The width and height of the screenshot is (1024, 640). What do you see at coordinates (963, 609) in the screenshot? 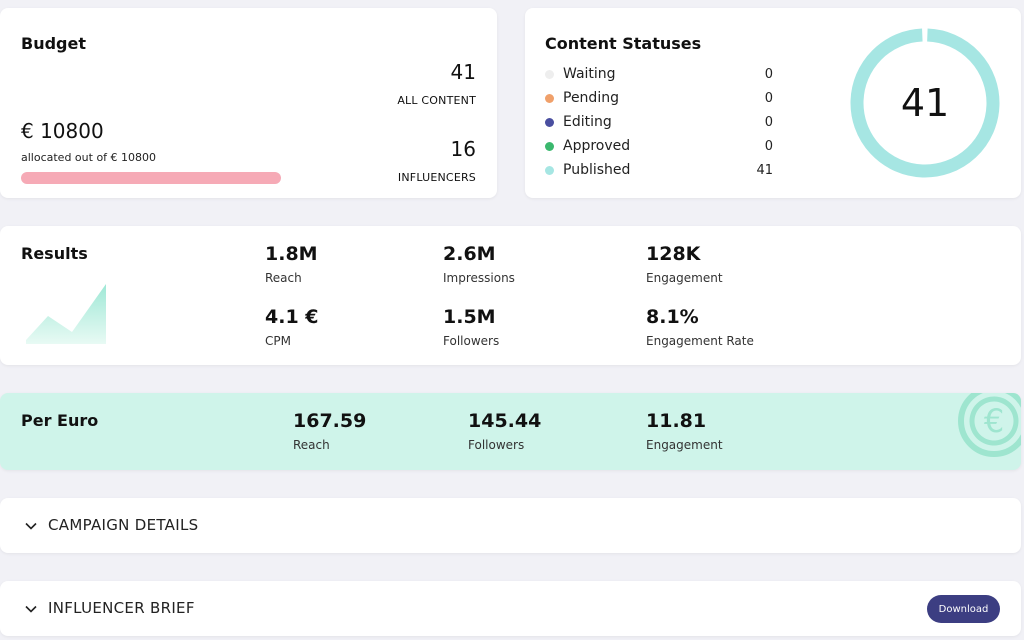
I see `download-button: Download` at bounding box center [963, 609].